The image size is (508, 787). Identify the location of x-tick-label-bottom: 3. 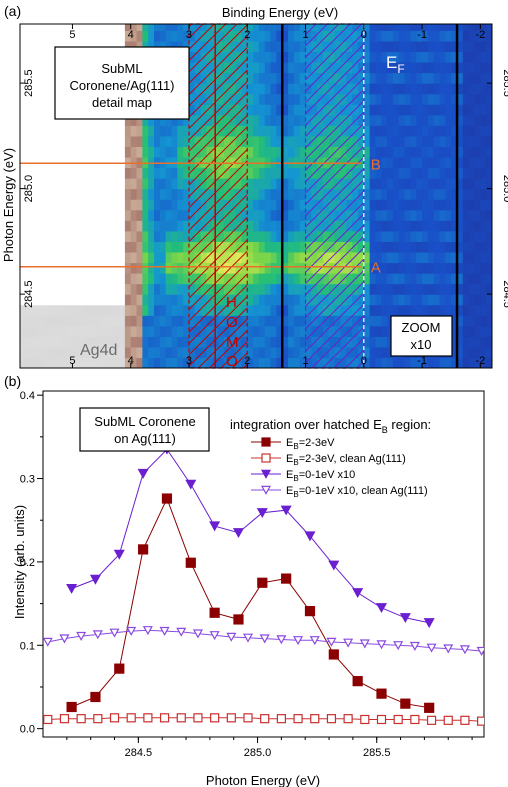
(189, 361).